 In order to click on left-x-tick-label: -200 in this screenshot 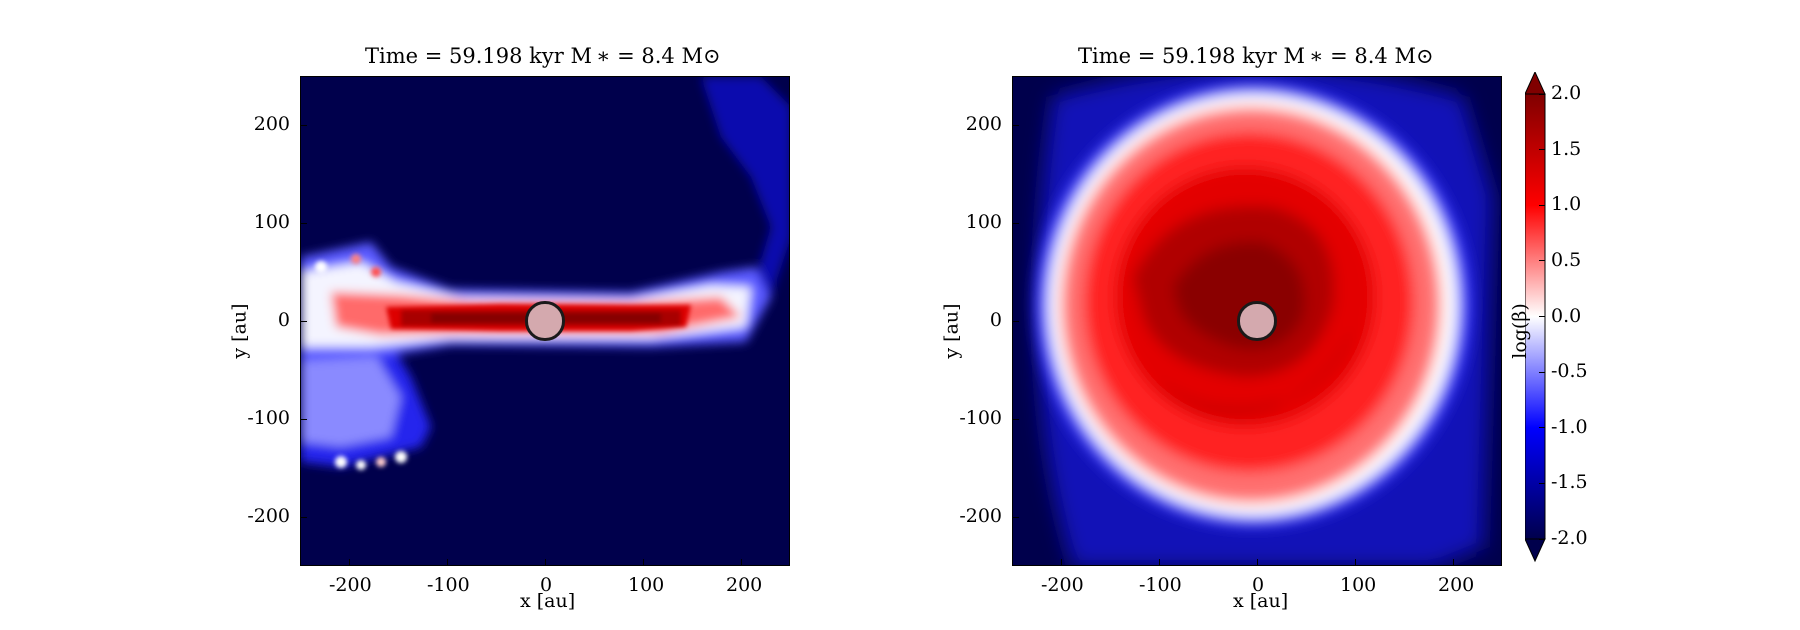, I will do `click(350, 585)`.